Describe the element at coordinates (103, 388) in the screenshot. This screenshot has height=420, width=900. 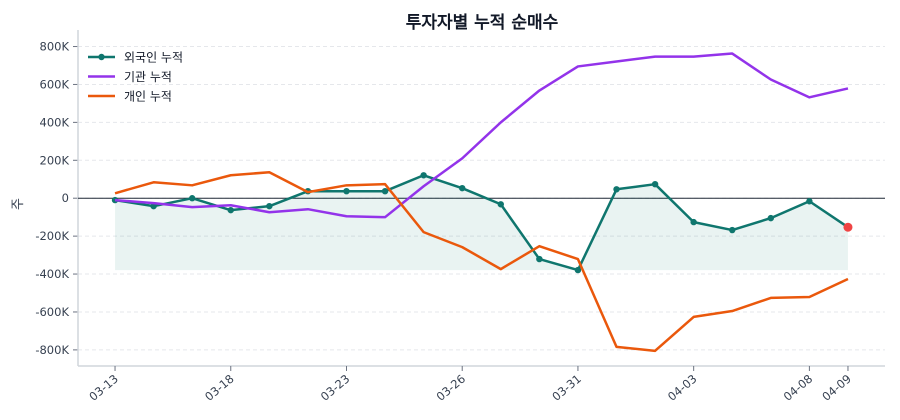
I see `x-tick-label: 03-13` at that location.